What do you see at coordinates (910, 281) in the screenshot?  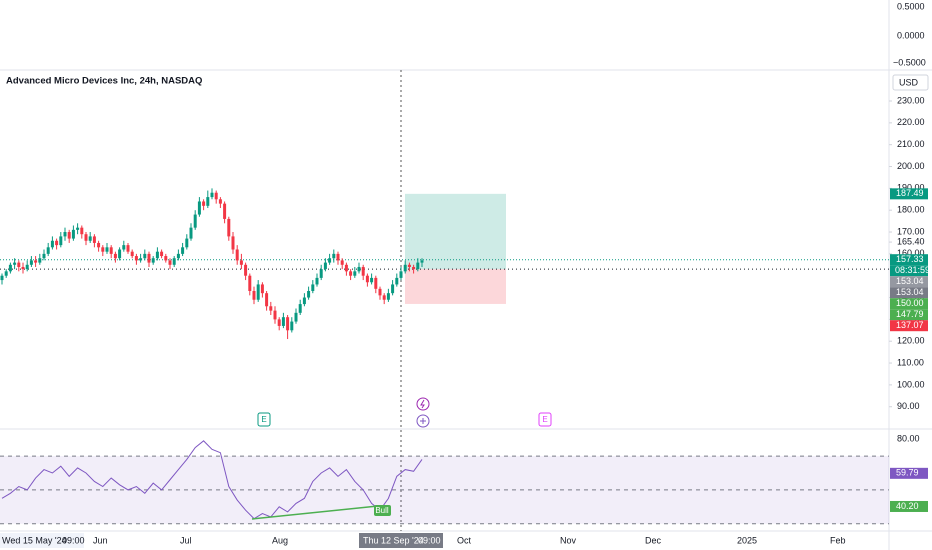 I see `price-tag-label: 153.04` at bounding box center [910, 281].